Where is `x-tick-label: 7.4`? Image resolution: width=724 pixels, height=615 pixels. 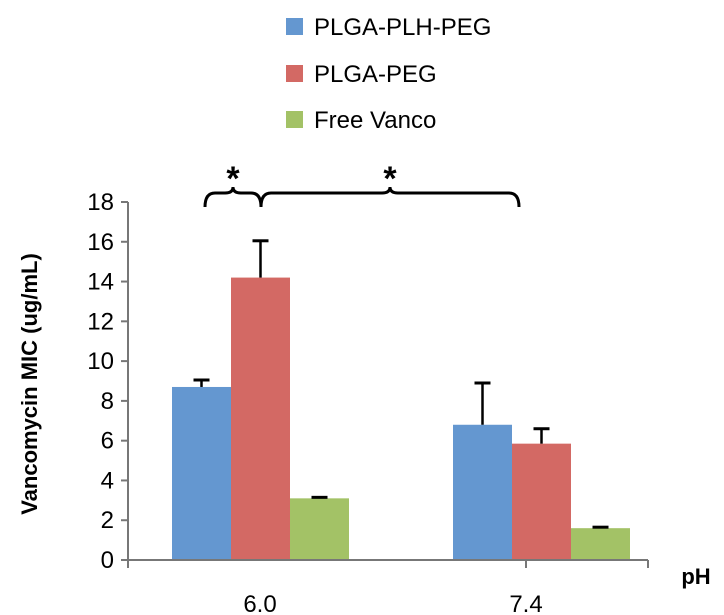 x-tick-label: 7.4 is located at coordinates (525, 603).